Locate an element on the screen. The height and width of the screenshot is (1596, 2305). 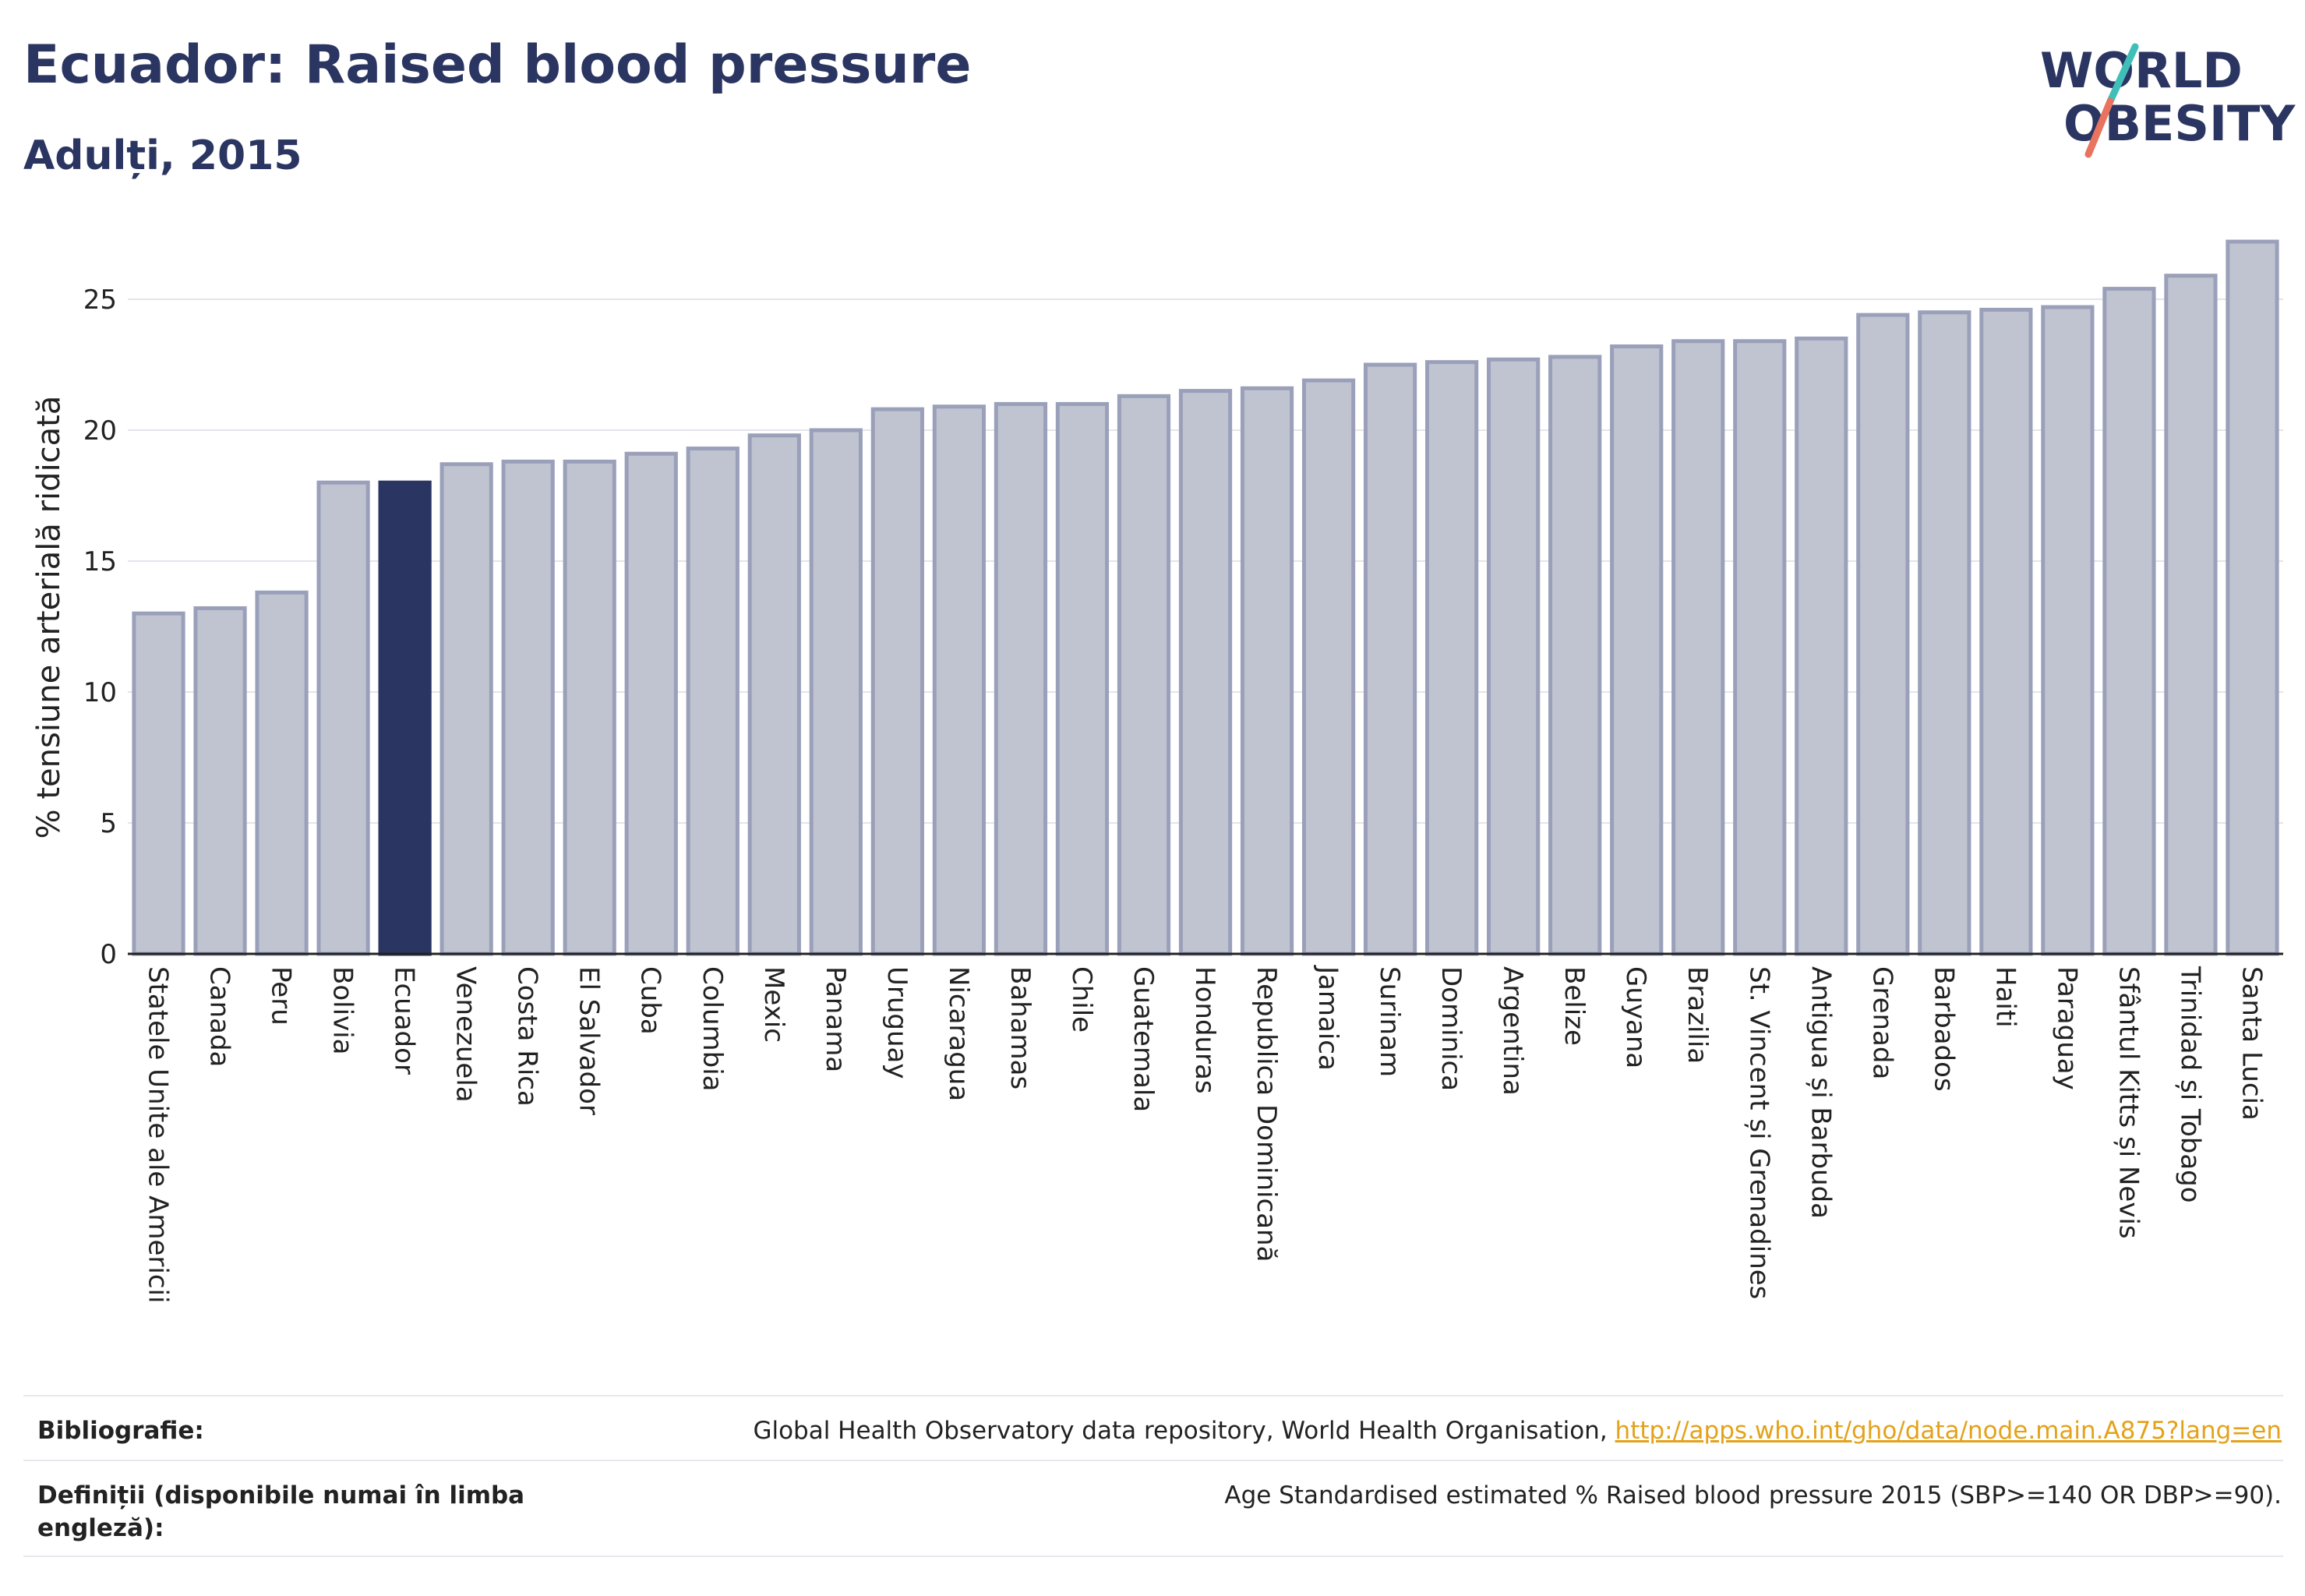
x-category-label: Columbia is located at coordinates (712, 1029).